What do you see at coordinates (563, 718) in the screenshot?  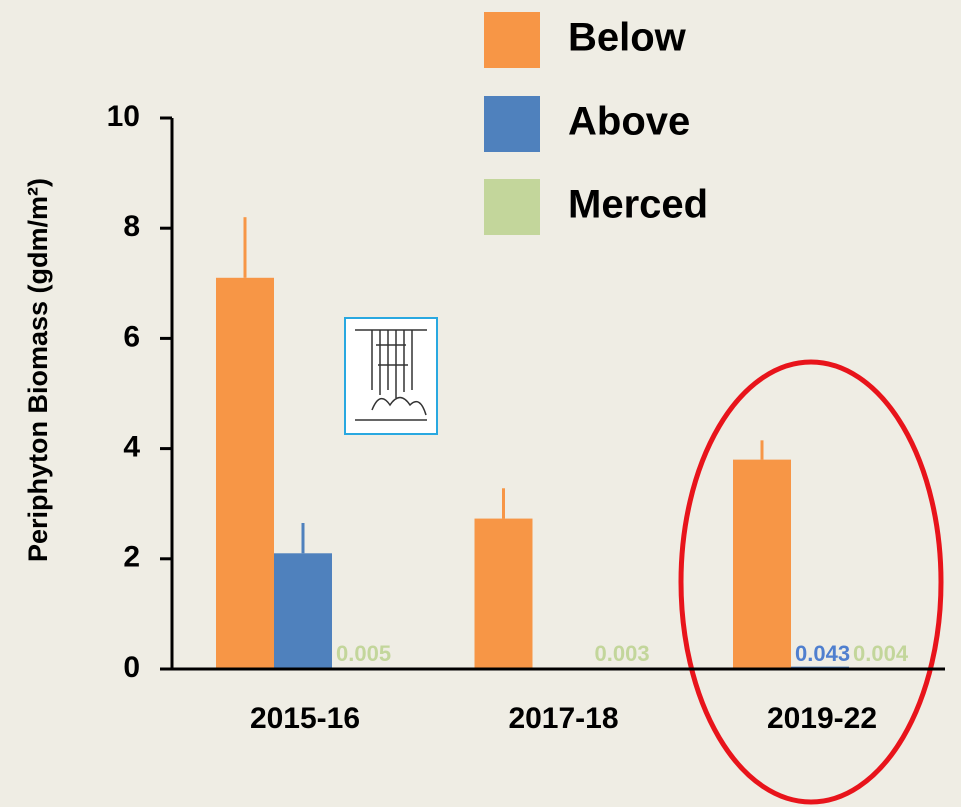 I see `x-tick-label: 2017-18` at bounding box center [563, 718].